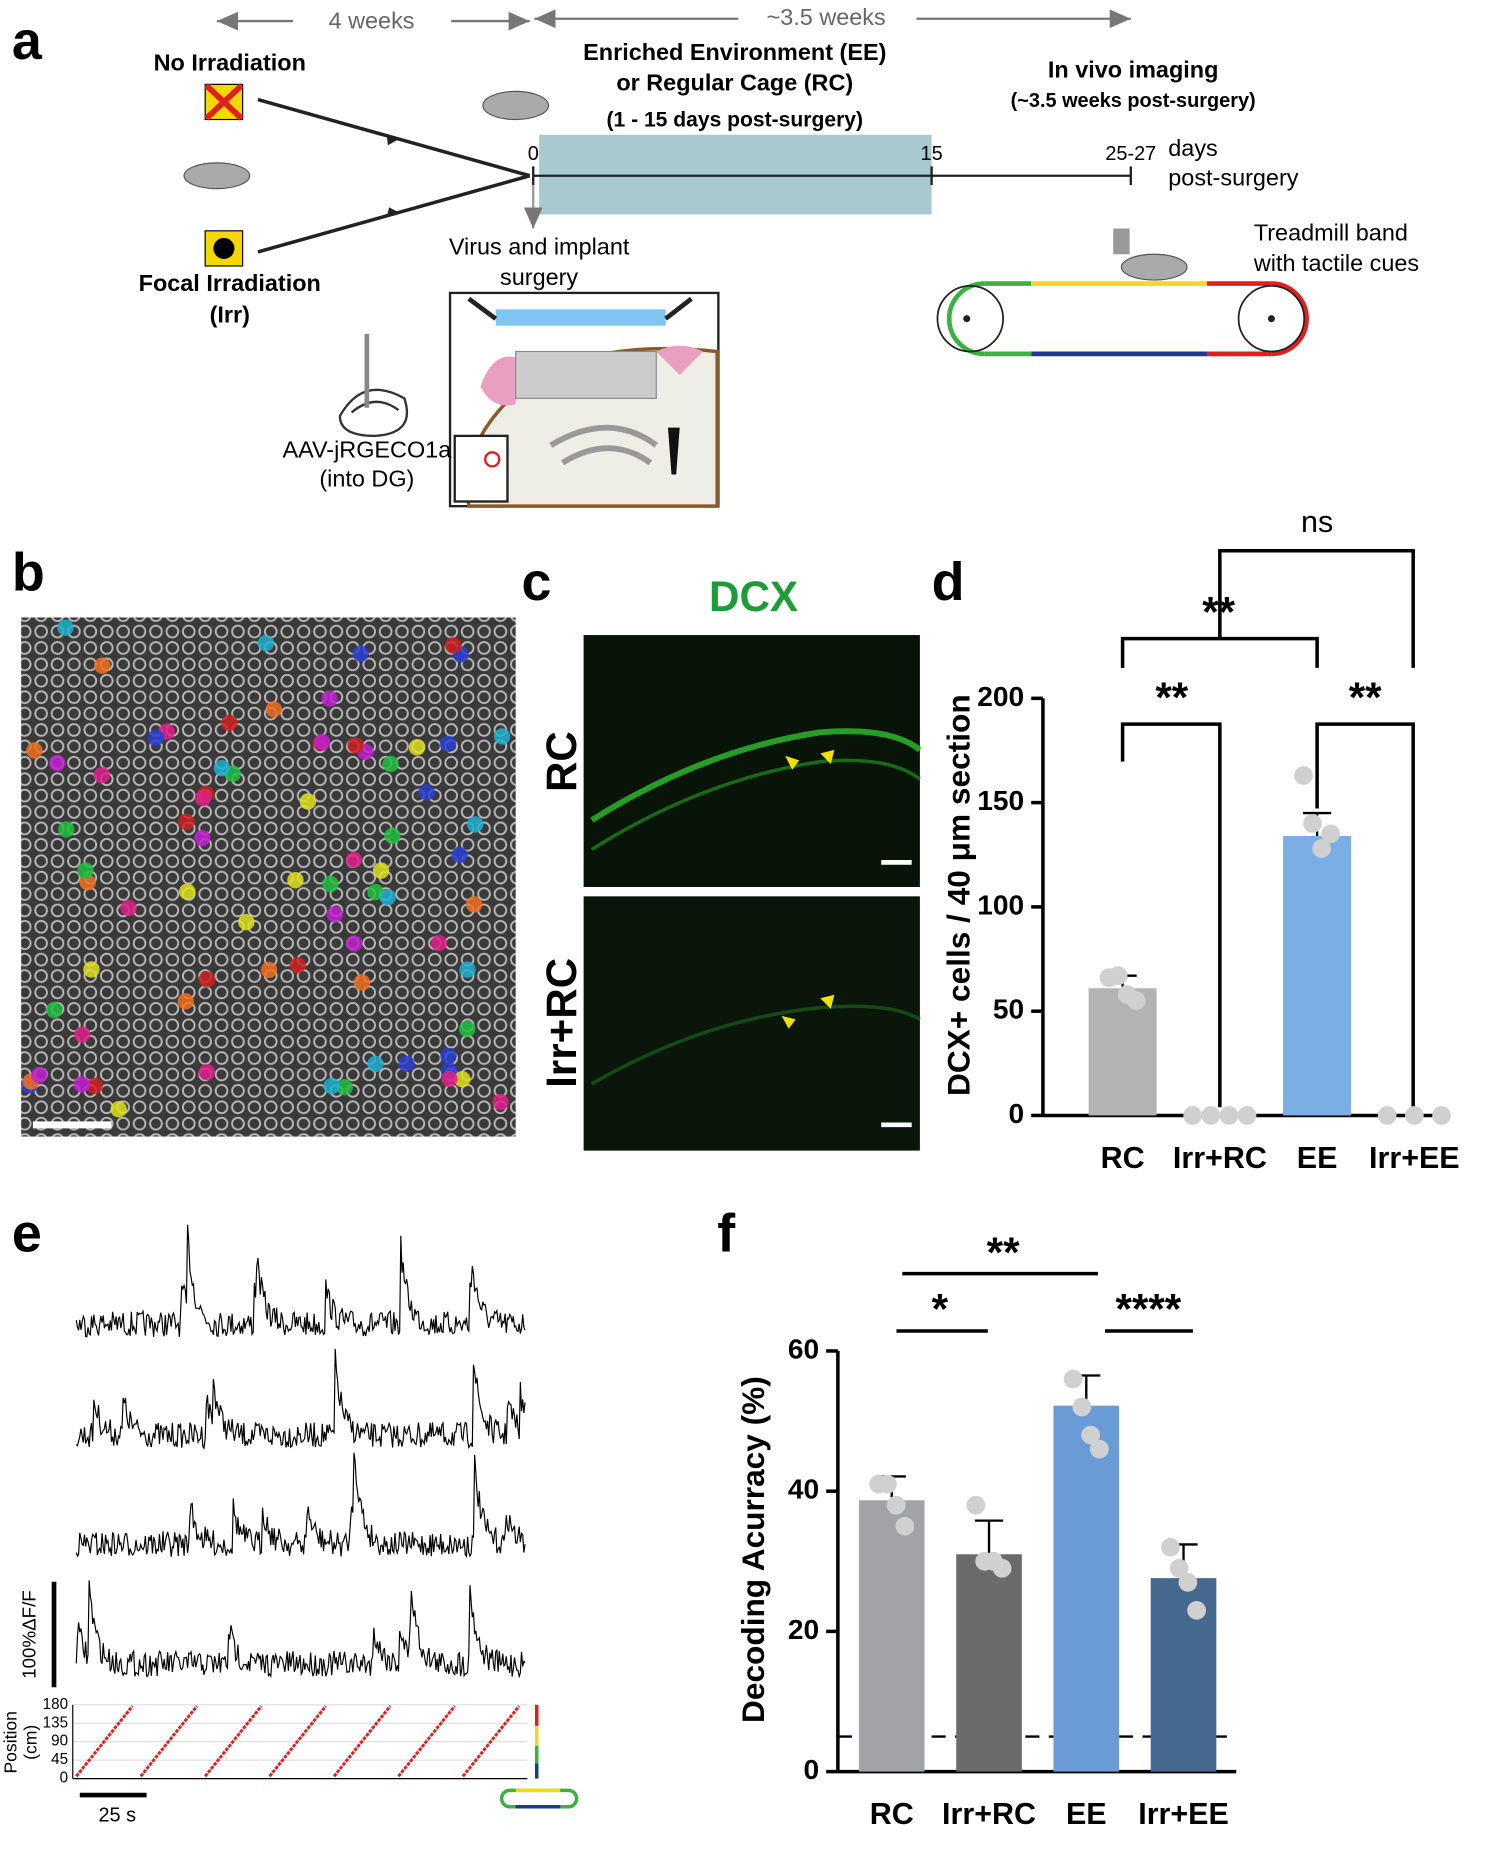 Image resolution: width=1500 pixels, height=1863 pixels. Describe the element at coordinates (1121, 241) in the screenshot. I see `microscope` at that location.